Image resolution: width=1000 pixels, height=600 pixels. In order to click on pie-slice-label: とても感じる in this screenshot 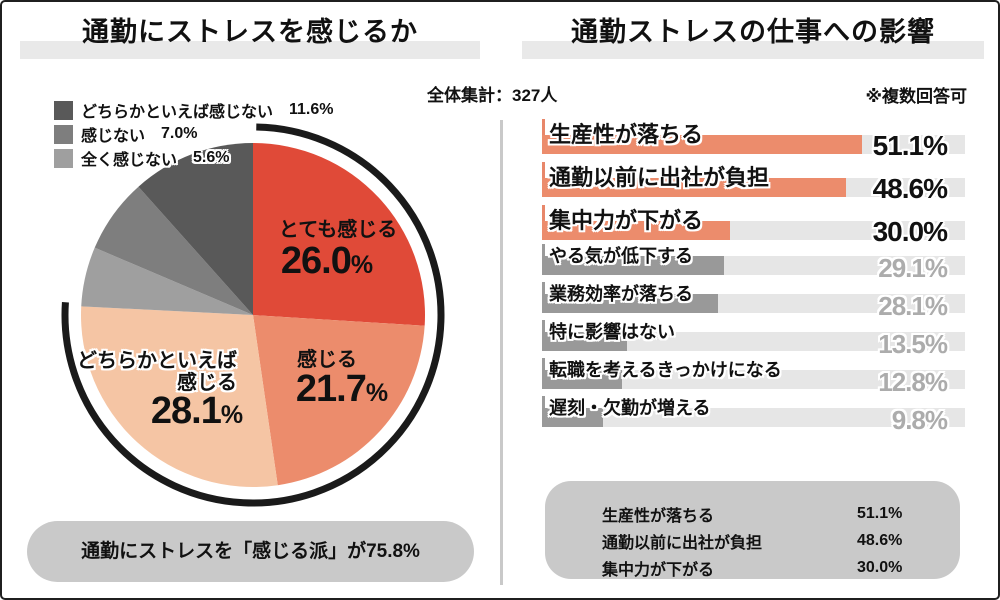, I will do `click(338, 230)`.